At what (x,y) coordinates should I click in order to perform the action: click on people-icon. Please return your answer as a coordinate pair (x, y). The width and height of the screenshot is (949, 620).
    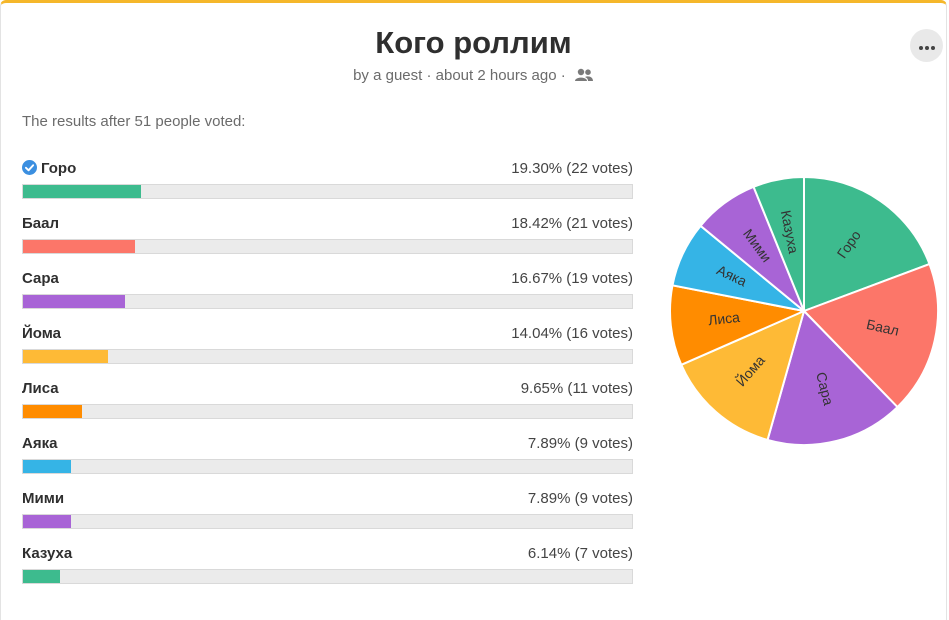
    Looking at the image, I should click on (584, 77).